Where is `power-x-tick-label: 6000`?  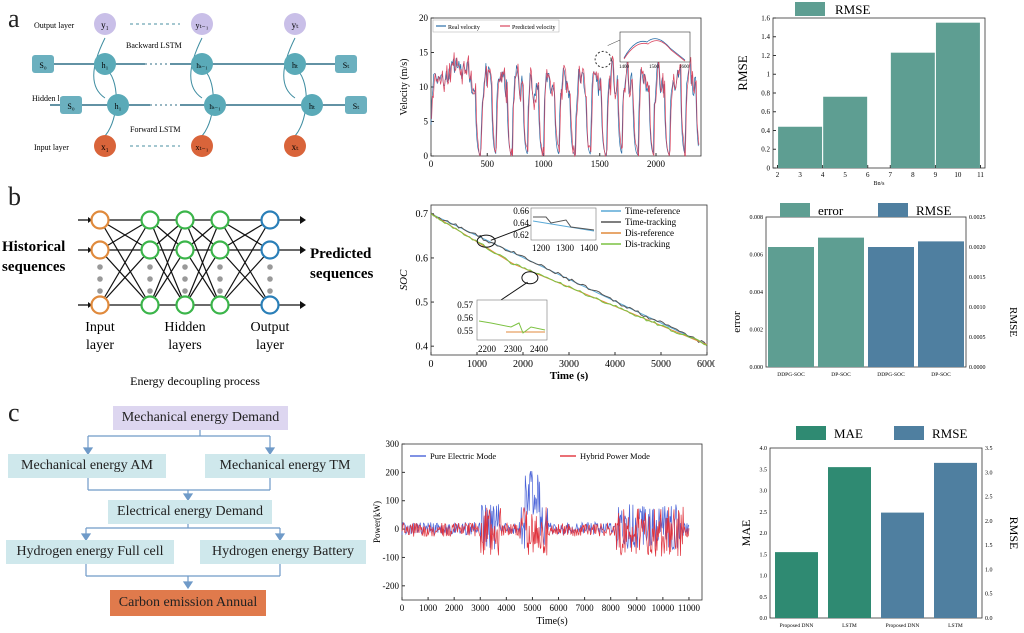
power-x-tick-label: 6000 is located at coordinates (559, 608).